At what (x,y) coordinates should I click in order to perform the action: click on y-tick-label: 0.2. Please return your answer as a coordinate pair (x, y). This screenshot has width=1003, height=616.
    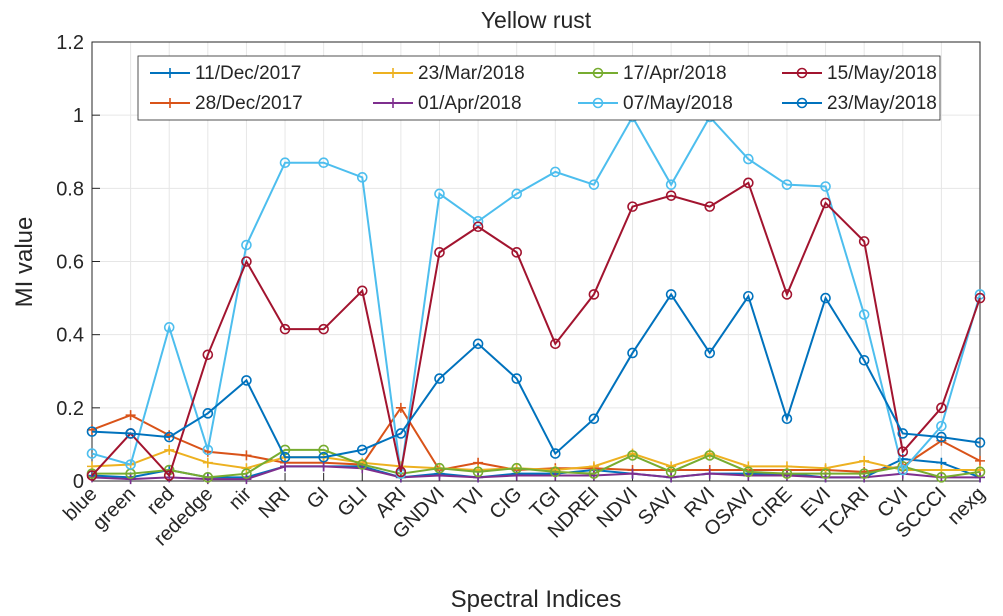
    Looking at the image, I should click on (70, 409).